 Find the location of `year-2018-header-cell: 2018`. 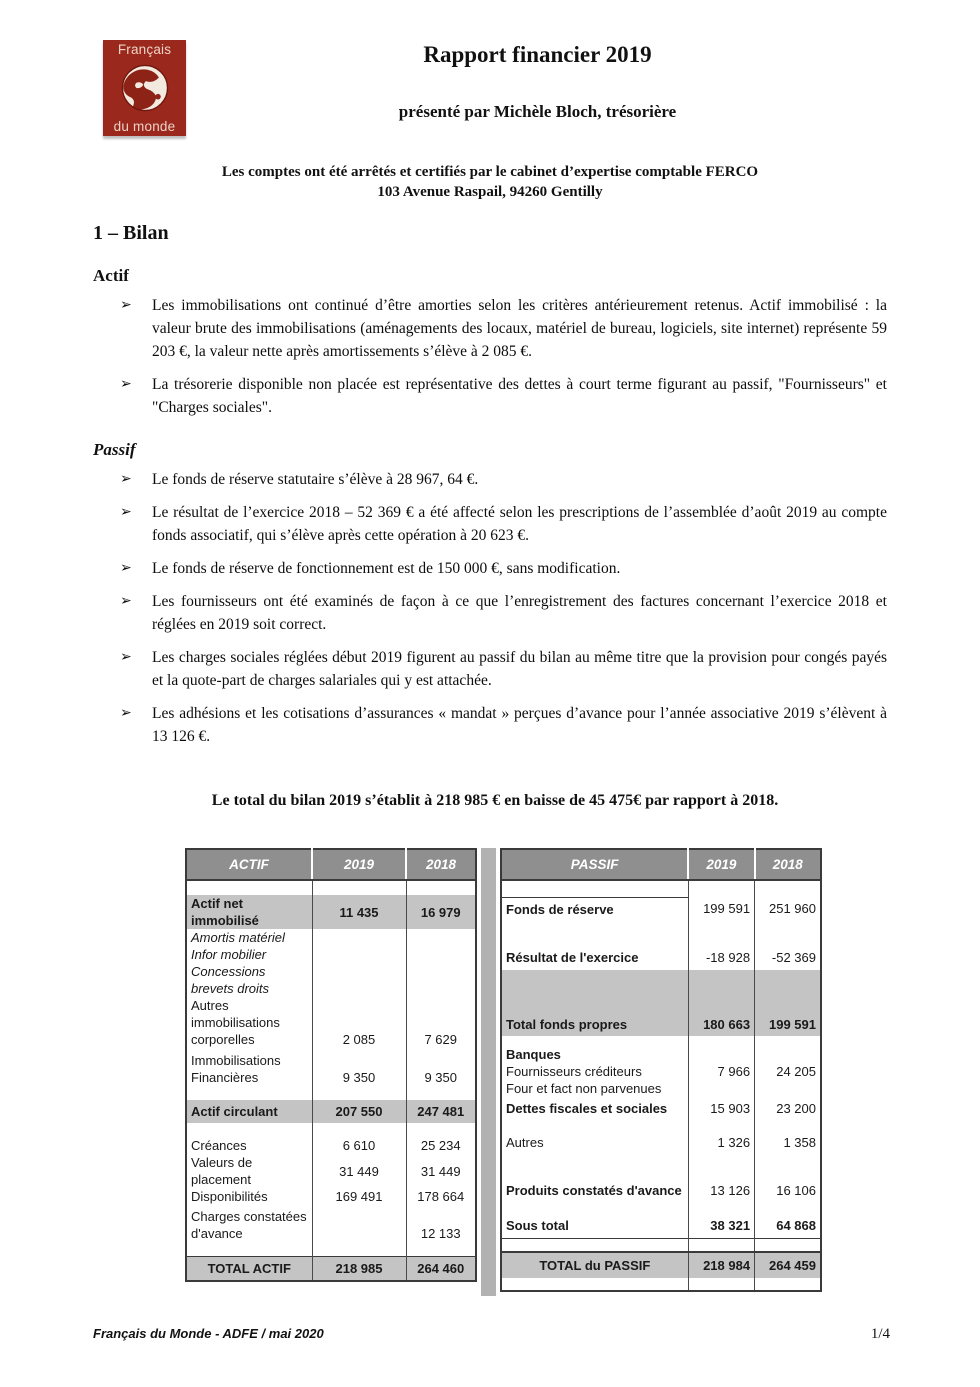

year-2018-header-cell: 2018 is located at coordinates (440, 865).